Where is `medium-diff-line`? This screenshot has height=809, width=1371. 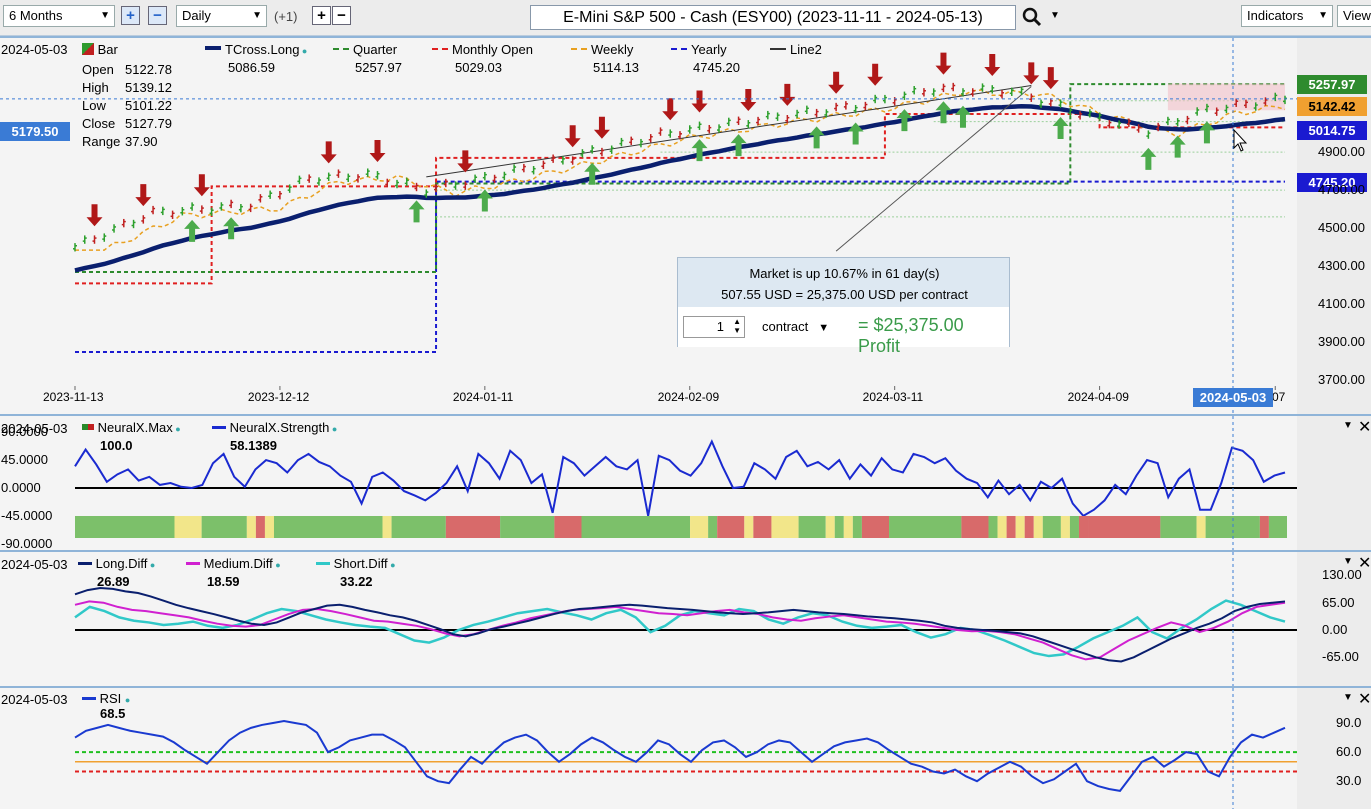
medium-diff-line is located at coordinates (680, 630).